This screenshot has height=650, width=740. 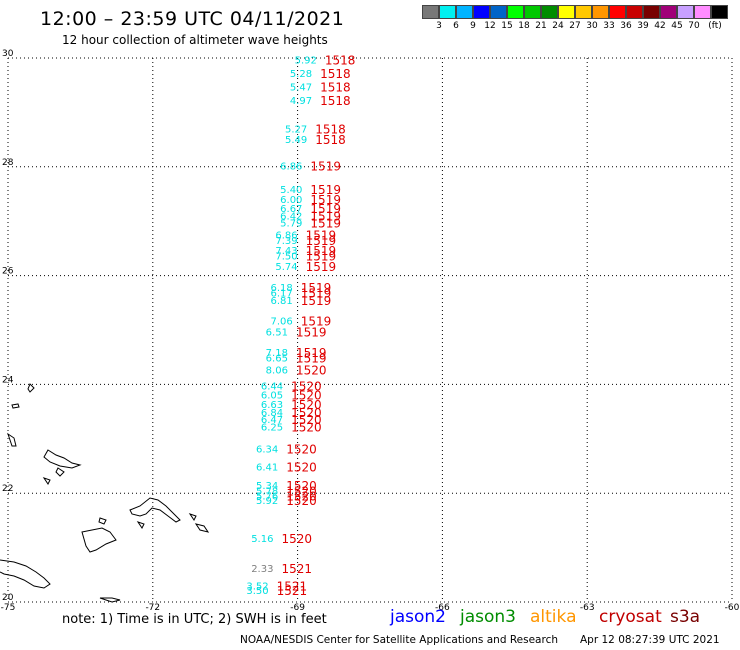 I want to click on generated-timestamp: Apr 12 08:27:39 UTC 2021, so click(x=650, y=640).